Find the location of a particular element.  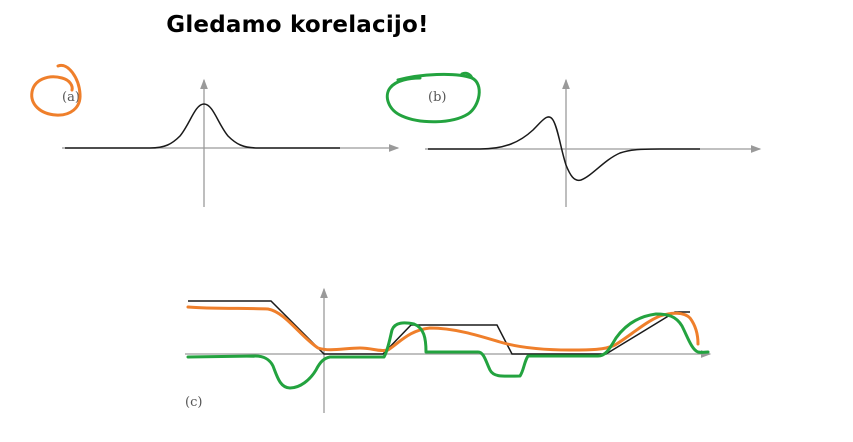

panel-b-green-ellipse-tail is located at coordinates (467, 75).